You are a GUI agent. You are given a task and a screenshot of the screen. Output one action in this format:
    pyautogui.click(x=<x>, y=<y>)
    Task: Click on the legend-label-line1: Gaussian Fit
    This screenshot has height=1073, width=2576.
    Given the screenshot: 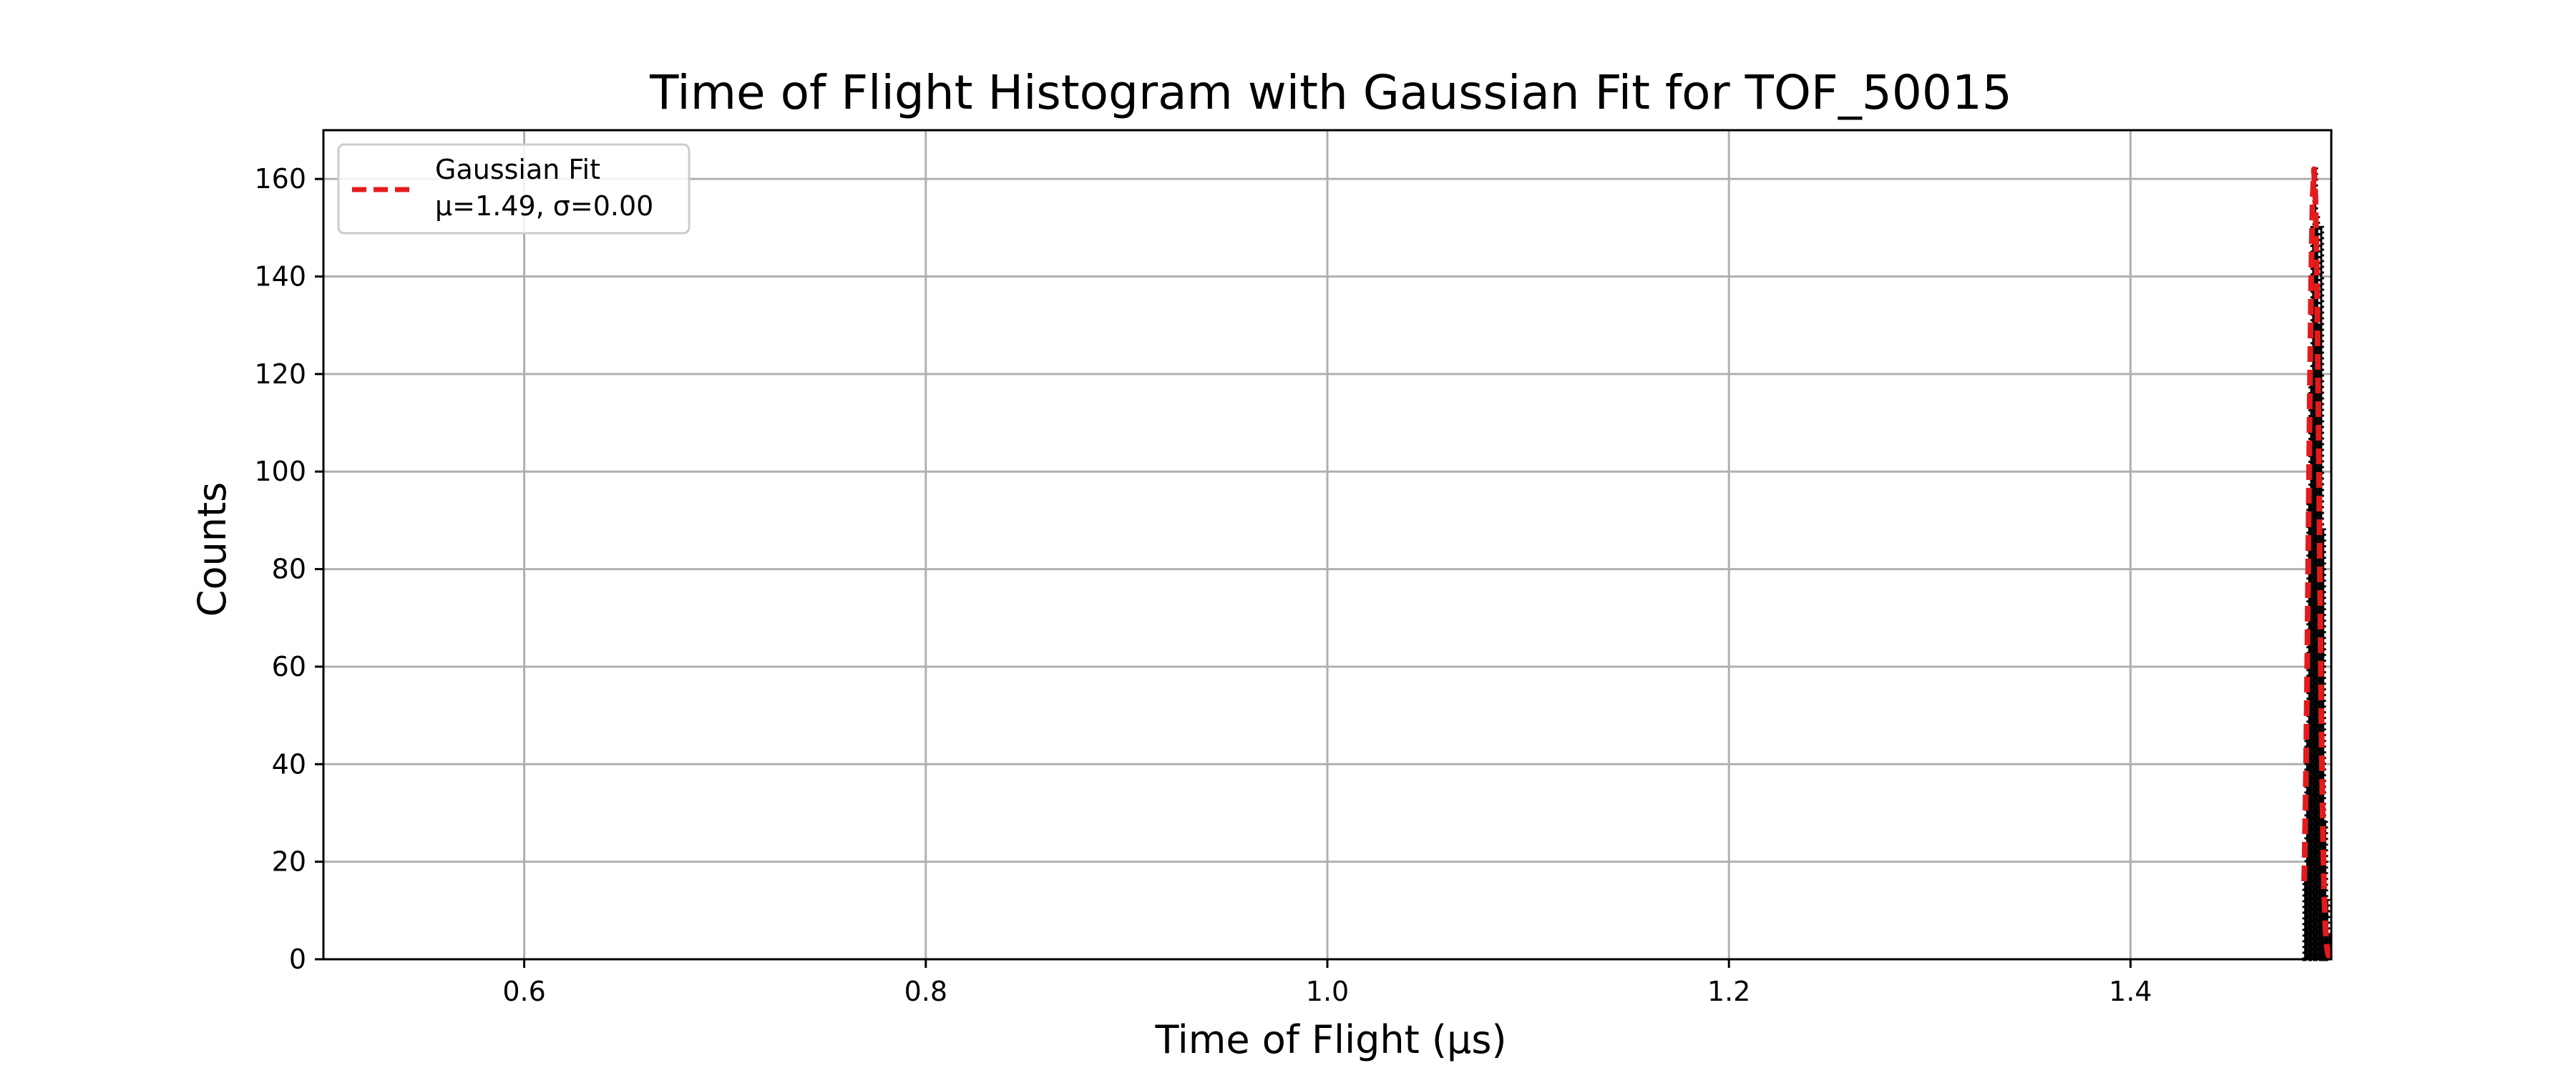 What is the action you would take?
    pyautogui.click(x=517, y=169)
    